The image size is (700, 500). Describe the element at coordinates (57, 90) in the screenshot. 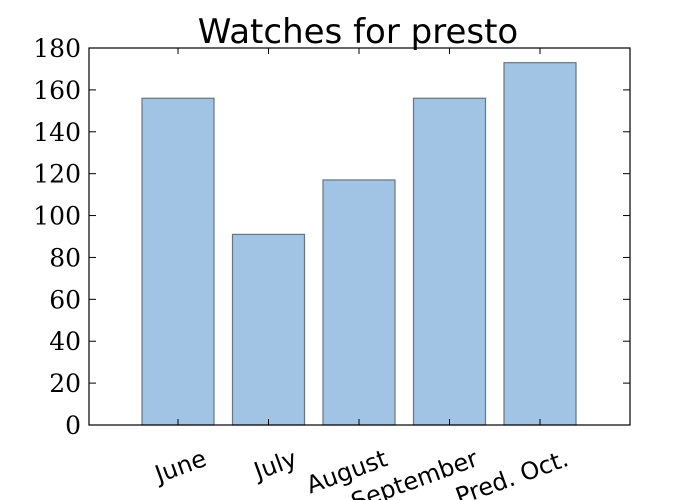

I see `y-tick-label: 160` at that location.